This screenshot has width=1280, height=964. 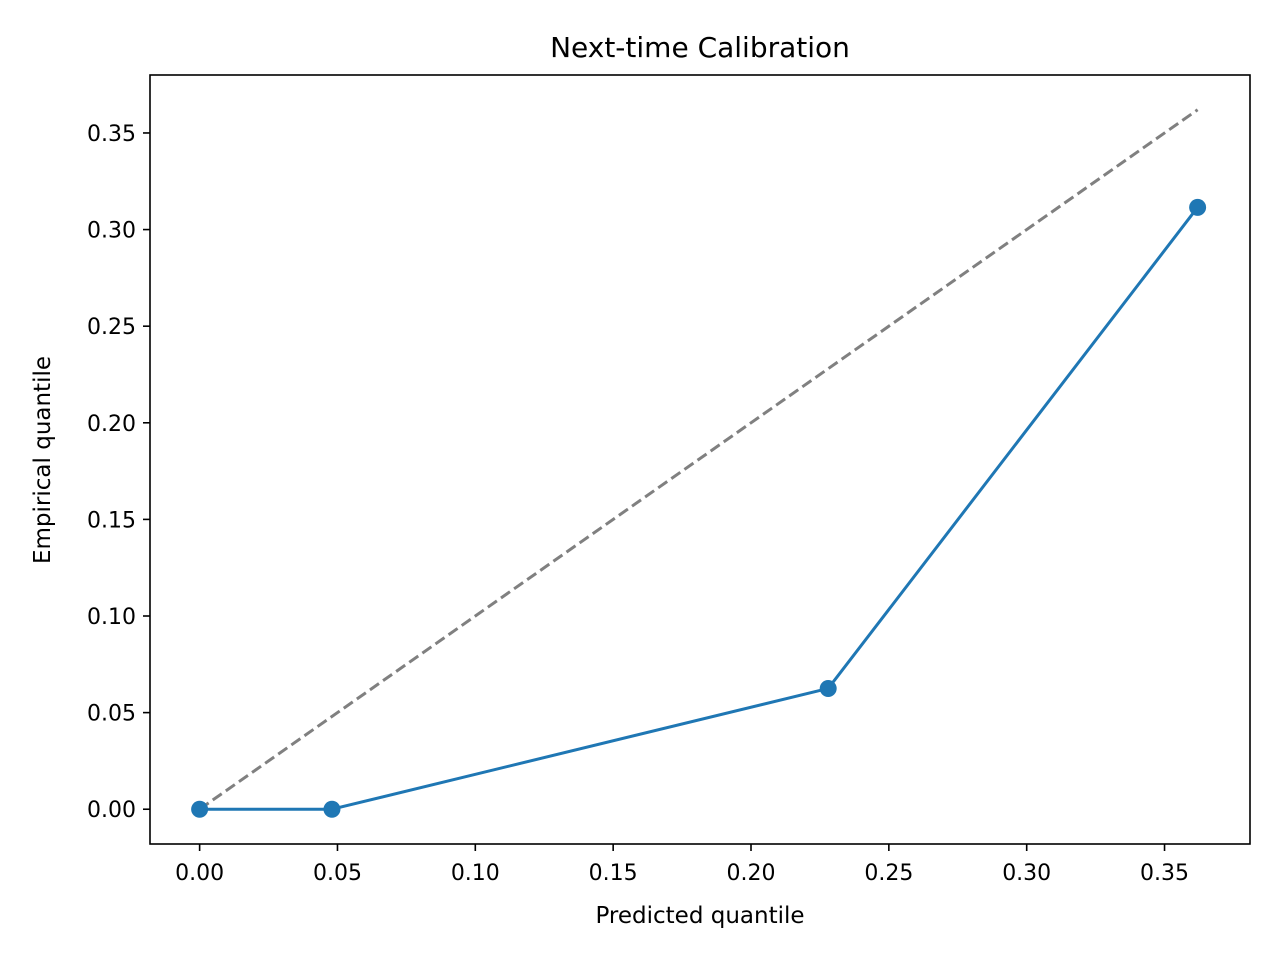 What do you see at coordinates (751, 873) in the screenshot?
I see `x-tick-label: 0.20` at bounding box center [751, 873].